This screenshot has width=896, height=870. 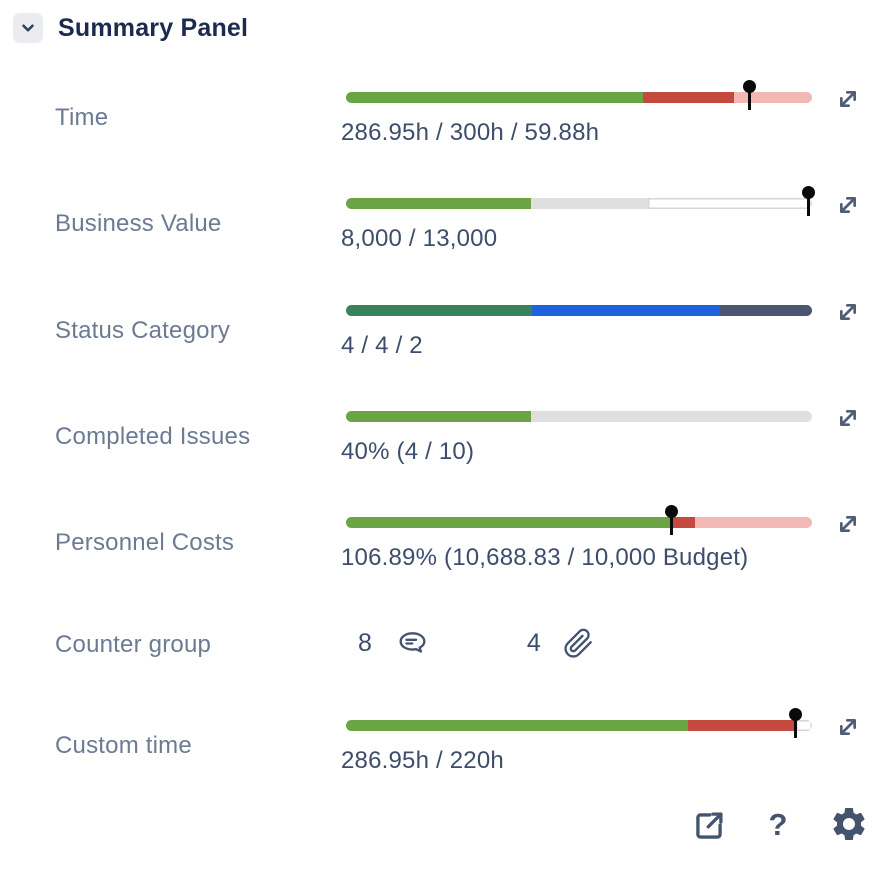 I want to click on settings-button, so click(x=849, y=824).